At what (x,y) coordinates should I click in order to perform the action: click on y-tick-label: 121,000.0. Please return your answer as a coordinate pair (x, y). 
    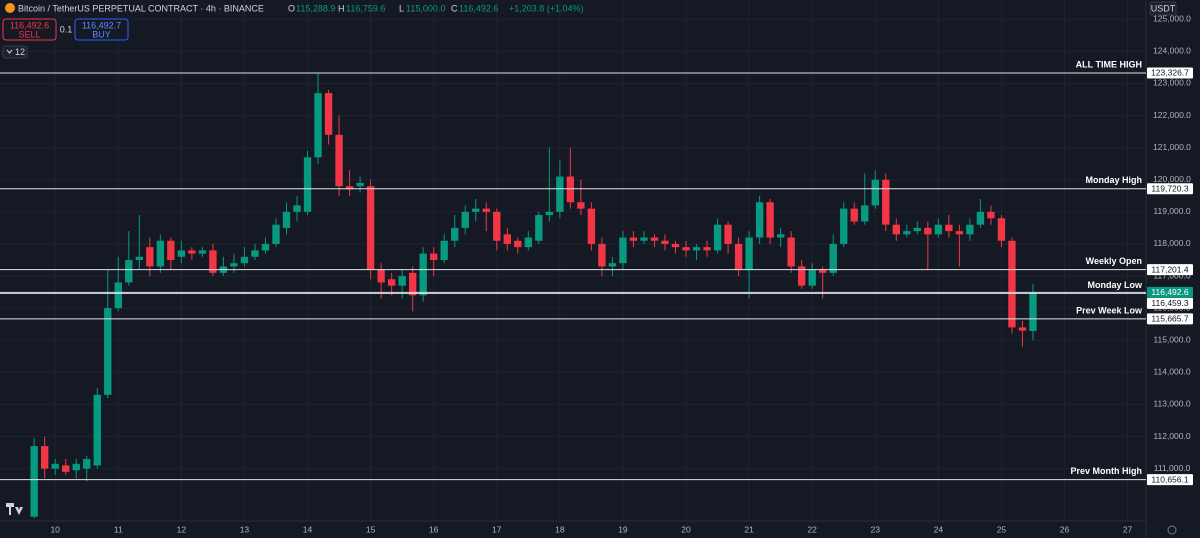
    Looking at the image, I should click on (1172, 147).